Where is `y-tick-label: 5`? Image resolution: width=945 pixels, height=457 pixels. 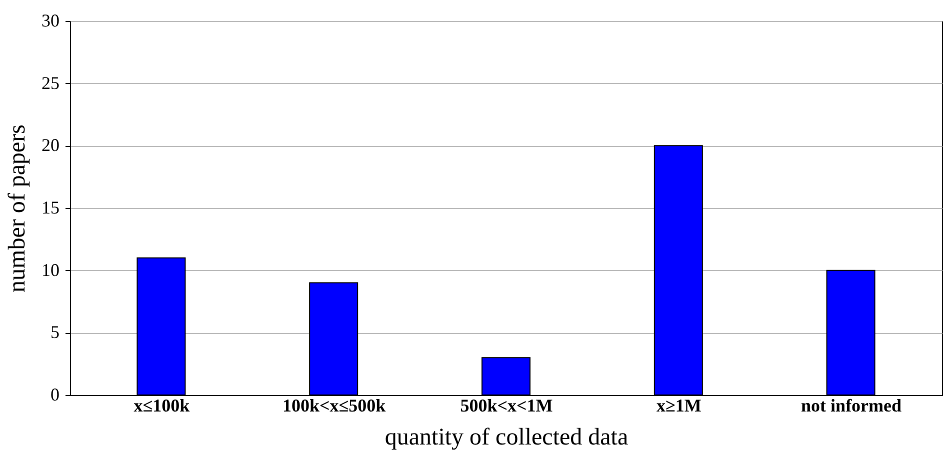
y-tick-label: 5 is located at coordinates (55, 332).